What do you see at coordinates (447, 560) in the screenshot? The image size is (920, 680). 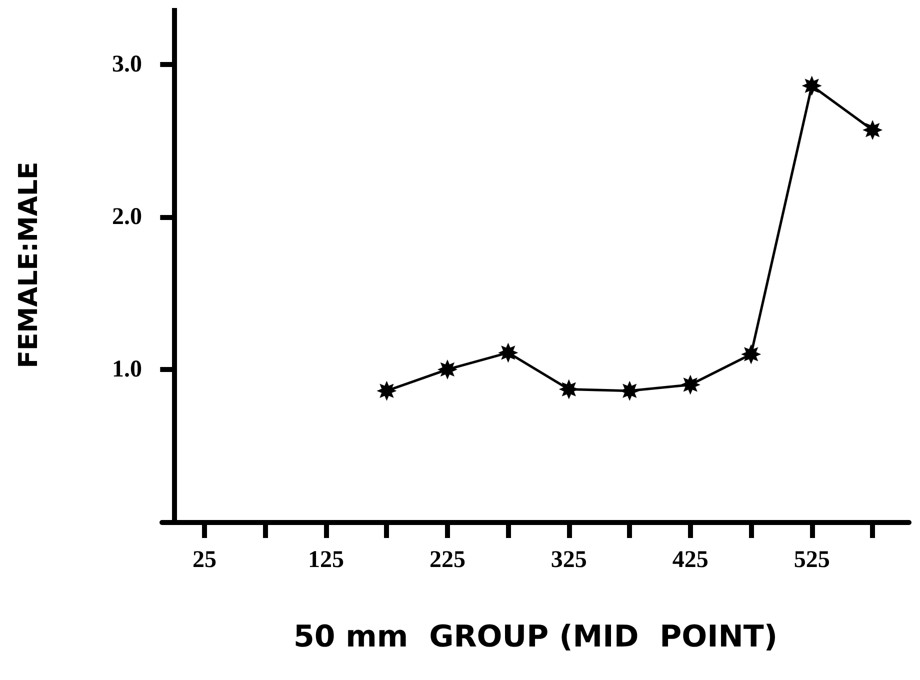 I see `x-tick-label: 225` at bounding box center [447, 560].